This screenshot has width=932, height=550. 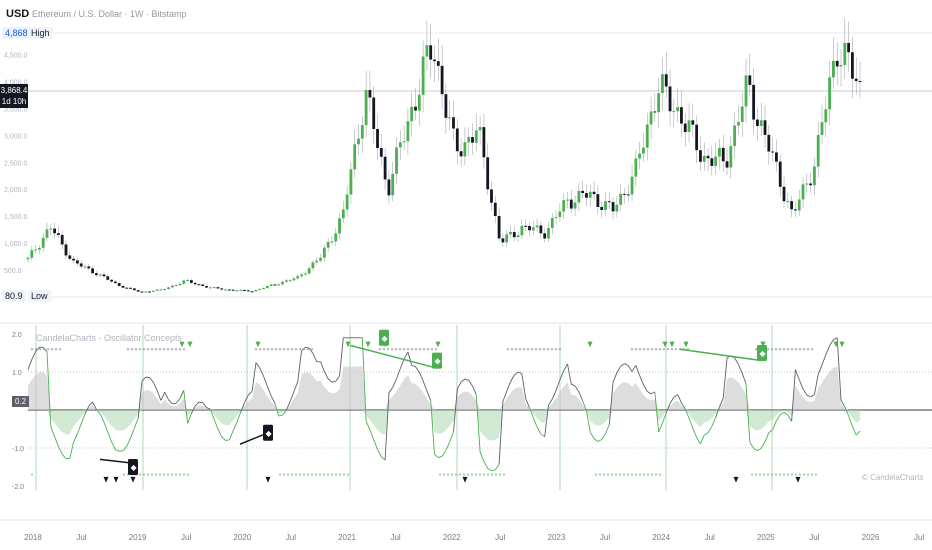 I want to click on watermark: © CandelaCharts, so click(x=893, y=477).